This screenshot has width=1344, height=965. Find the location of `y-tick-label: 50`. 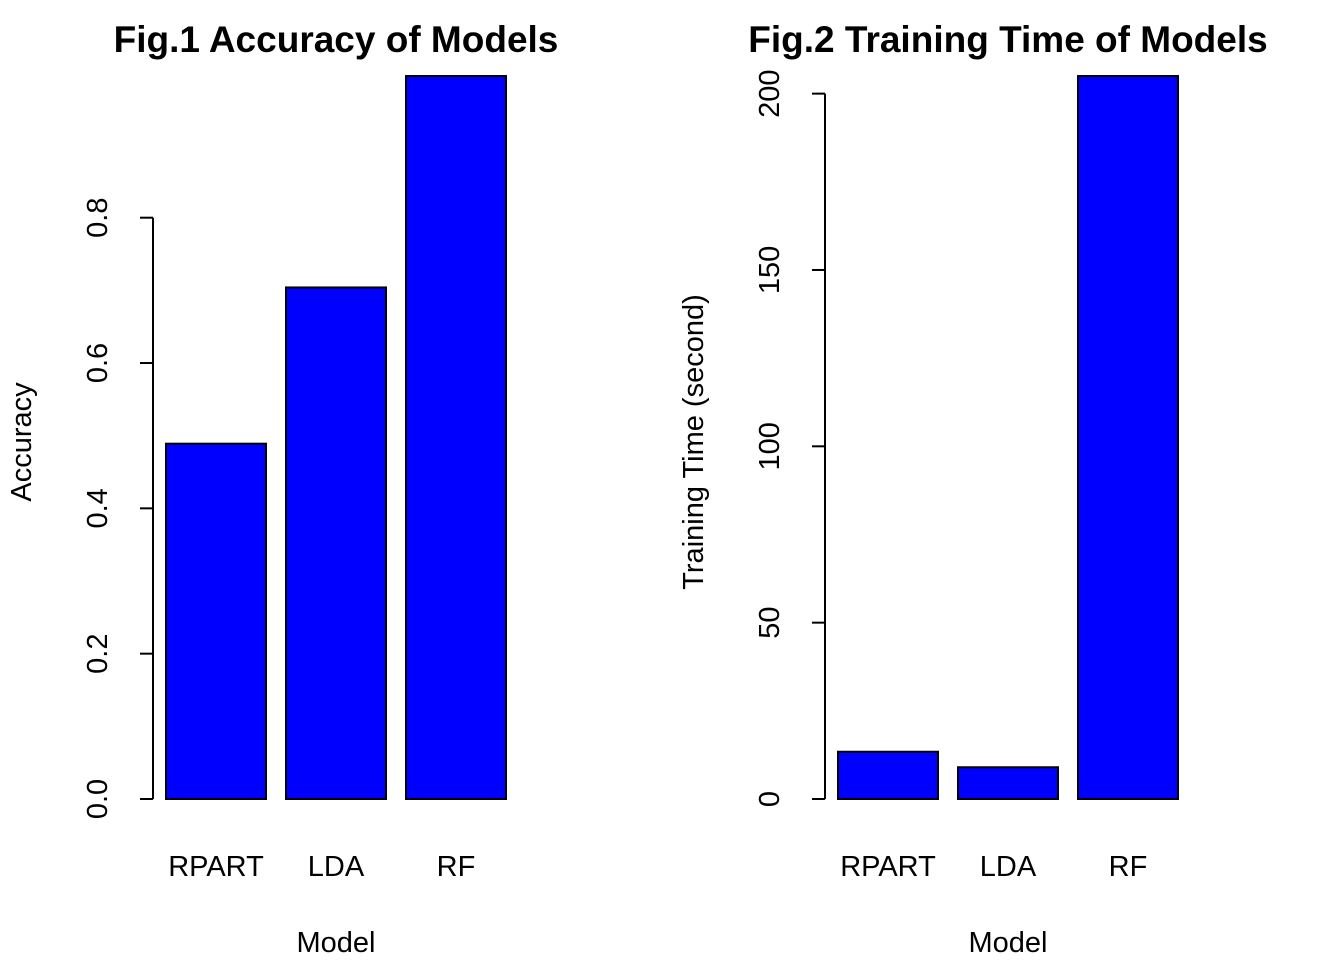

y-tick-label: 50 is located at coordinates (770, 623).